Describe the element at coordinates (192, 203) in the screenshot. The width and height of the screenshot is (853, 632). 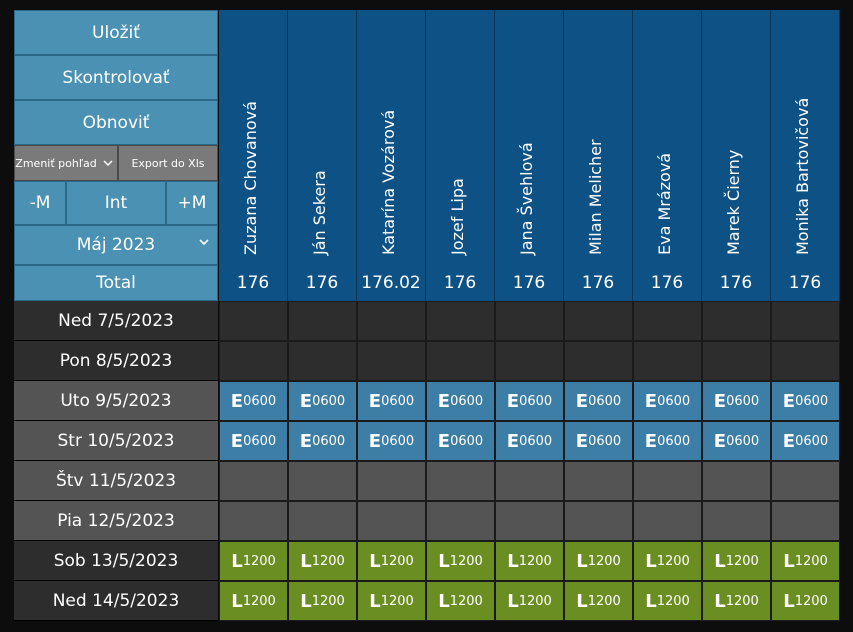
I see `next-month-button: +M` at that location.